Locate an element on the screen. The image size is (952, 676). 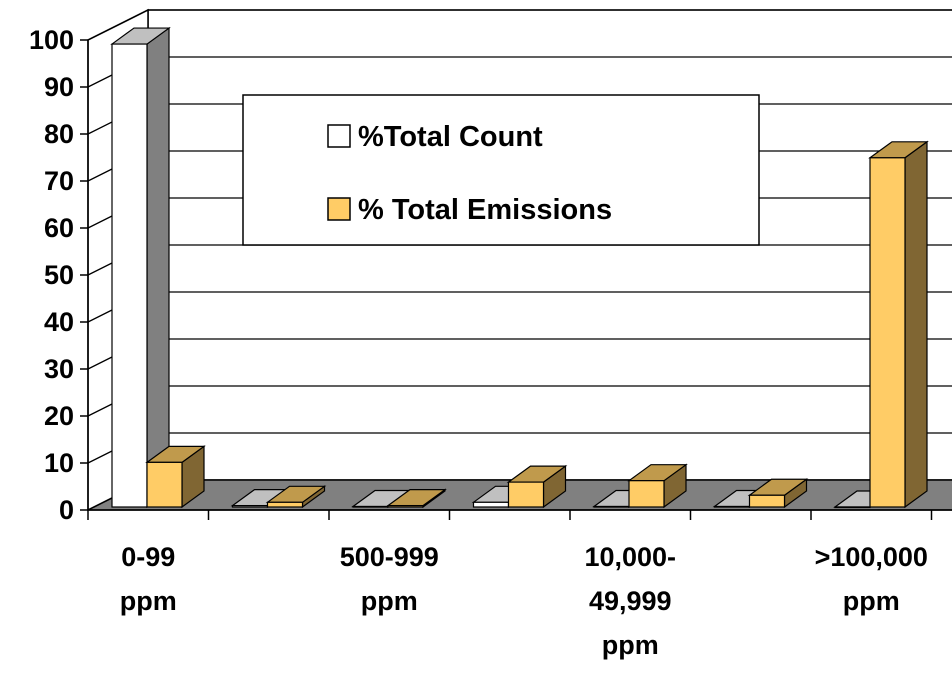
x-category-label: 10,000- 49,999 ppm is located at coordinates (630, 601).